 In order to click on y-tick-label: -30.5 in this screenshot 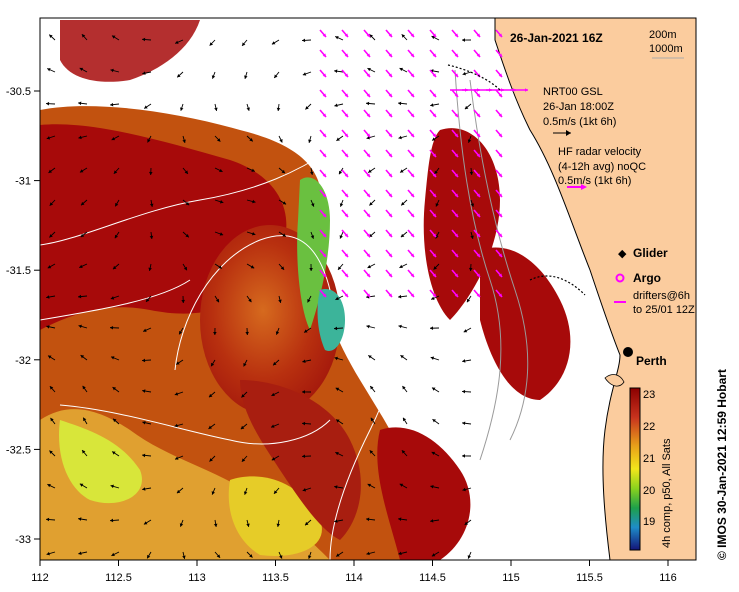, I will do `click(18, 92)`.